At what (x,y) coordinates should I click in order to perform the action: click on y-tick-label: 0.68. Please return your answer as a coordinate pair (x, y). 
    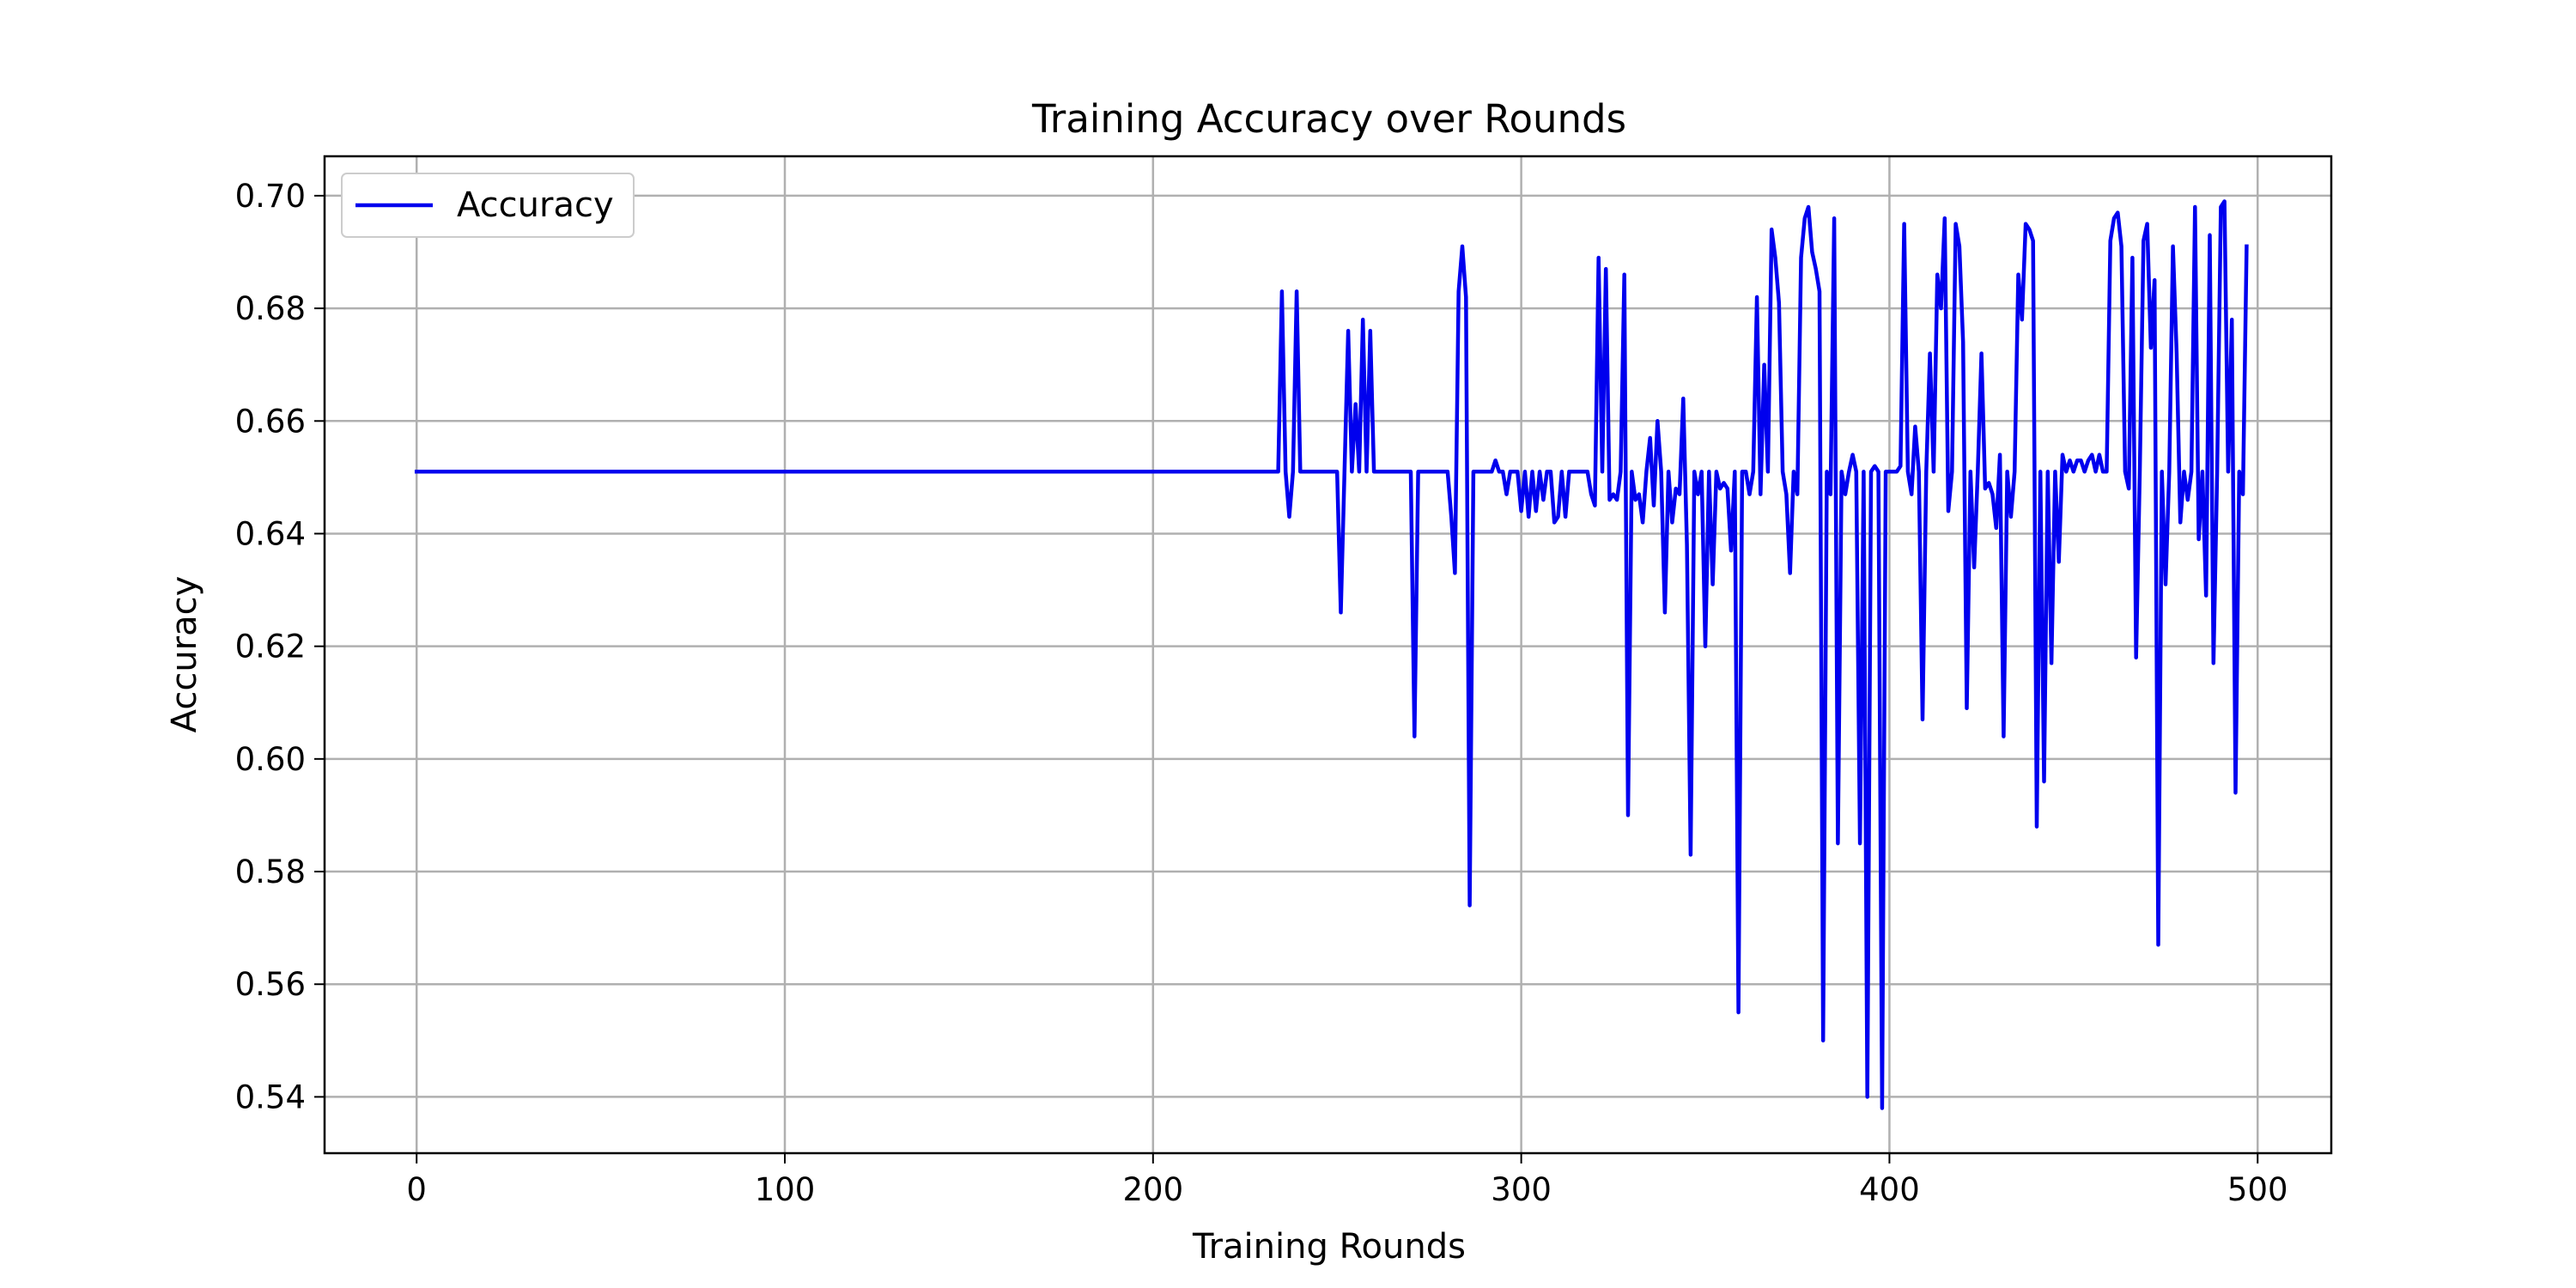
    Looking at the image, I should click on (270, 308).